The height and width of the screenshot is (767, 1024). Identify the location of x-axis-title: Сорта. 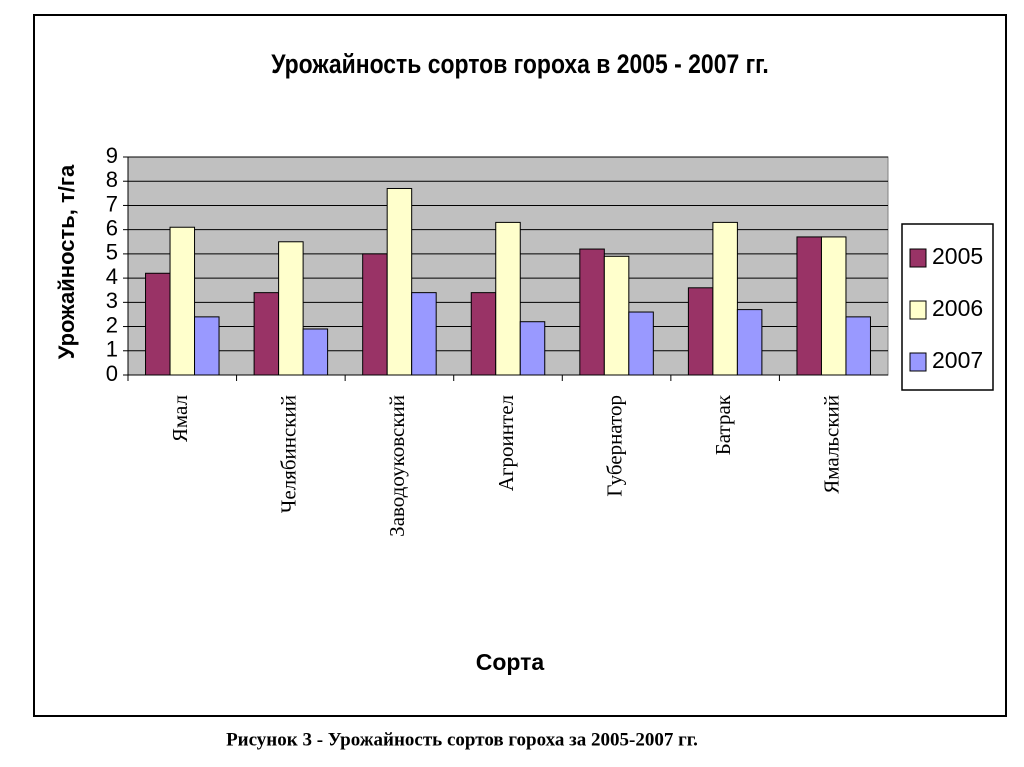
(510, 662).